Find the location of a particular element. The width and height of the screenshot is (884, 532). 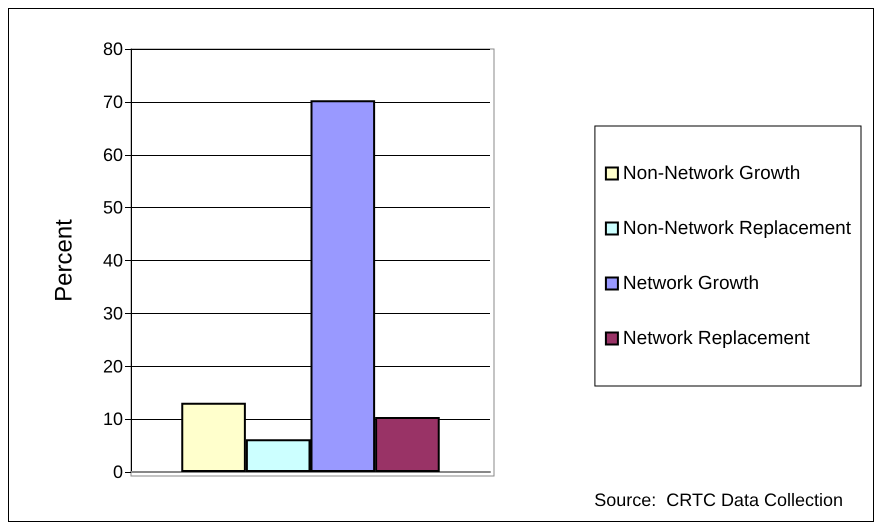

y-axis-title: Percent is located at coordinates (64, 260).